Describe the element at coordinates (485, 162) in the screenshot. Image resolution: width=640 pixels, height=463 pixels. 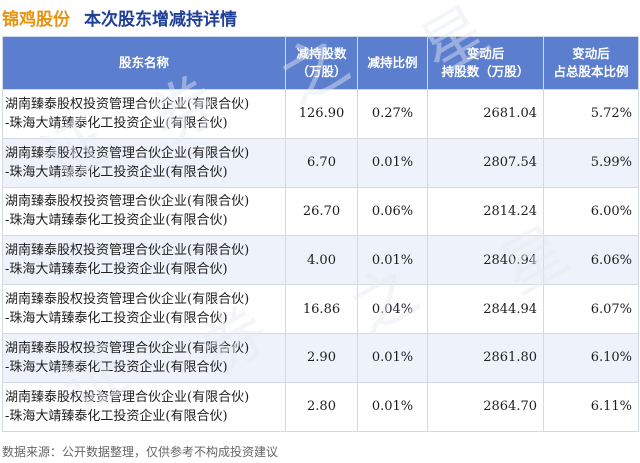
I see `shares-after-cell: 2807.54` at that location.